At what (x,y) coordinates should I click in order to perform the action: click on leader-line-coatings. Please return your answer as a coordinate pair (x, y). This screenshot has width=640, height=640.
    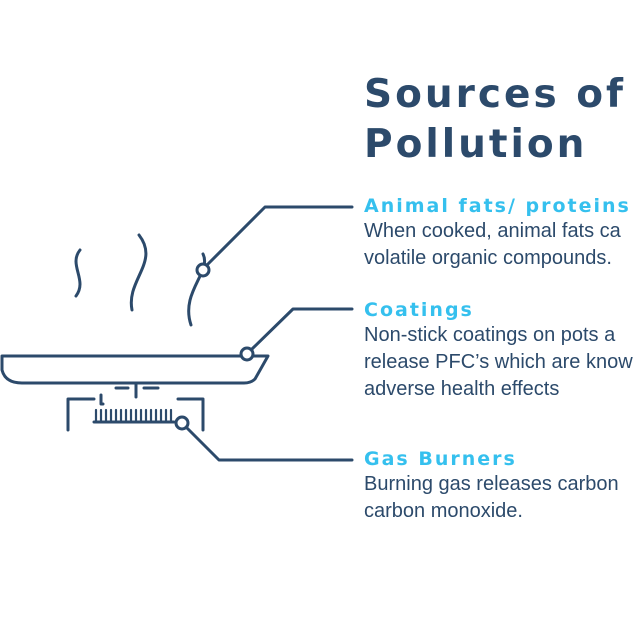
    Looking at the image, I should click on (302, 329).